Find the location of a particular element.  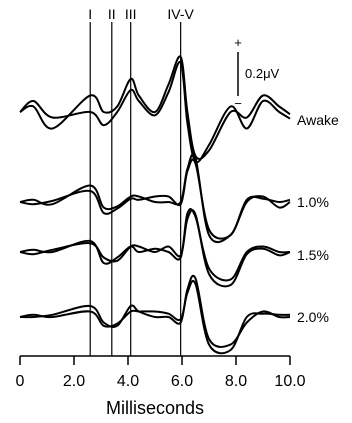

scale-bar-value: 0.2μV is located at coordinates (262, 73).